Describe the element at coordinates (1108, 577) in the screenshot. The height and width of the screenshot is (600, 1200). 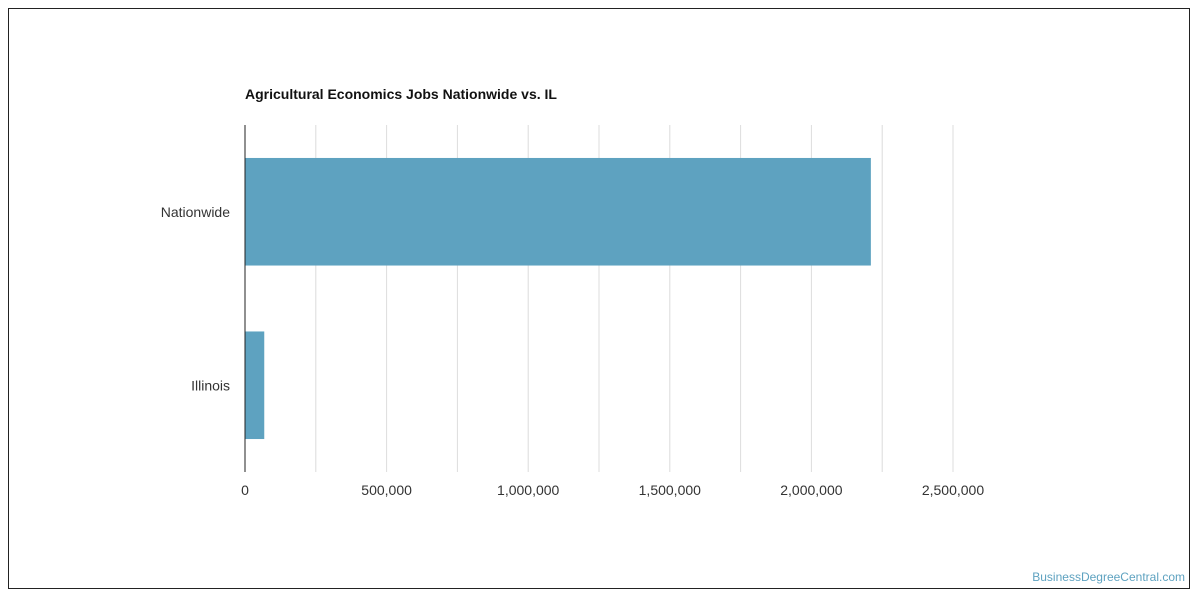
I see `source-credit: BusinessDegreeCentral.com` at that location.